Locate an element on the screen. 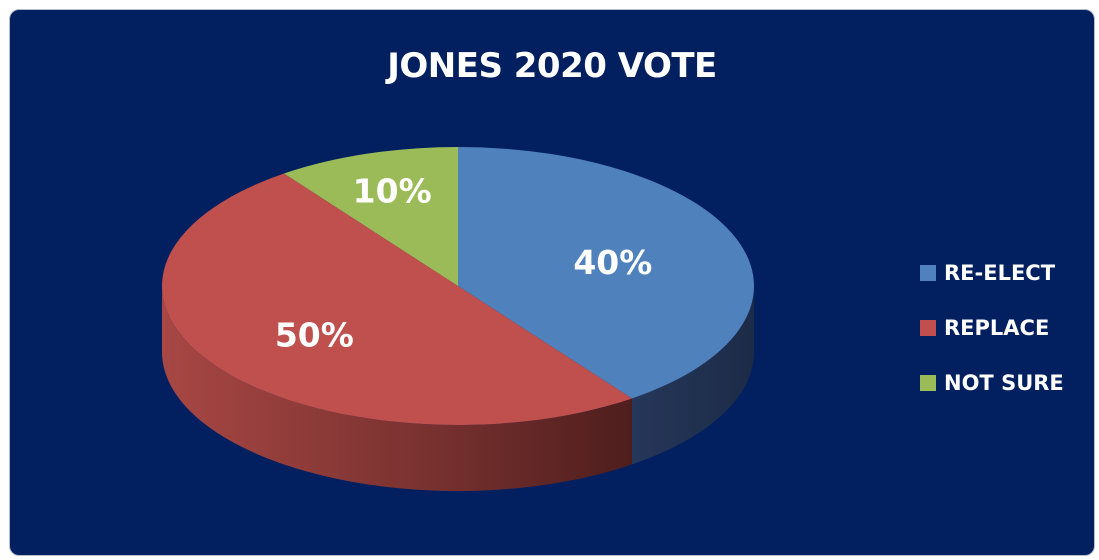 The height and width of the screenshot is (560, 1099). legend: RE-ELECT REPLACE NOT SURE is located at coordinates (992, 341).